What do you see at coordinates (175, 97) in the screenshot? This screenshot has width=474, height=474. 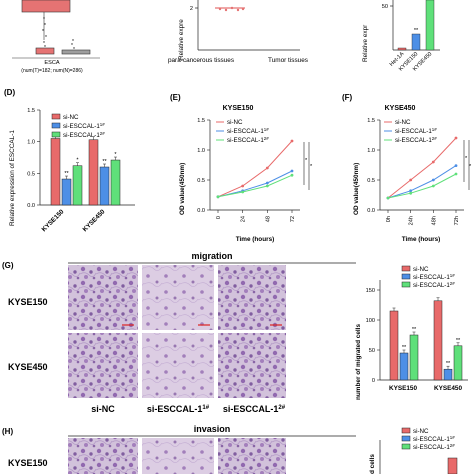 I see `panel-e-label: (E)` at bounding box center [175, 97].